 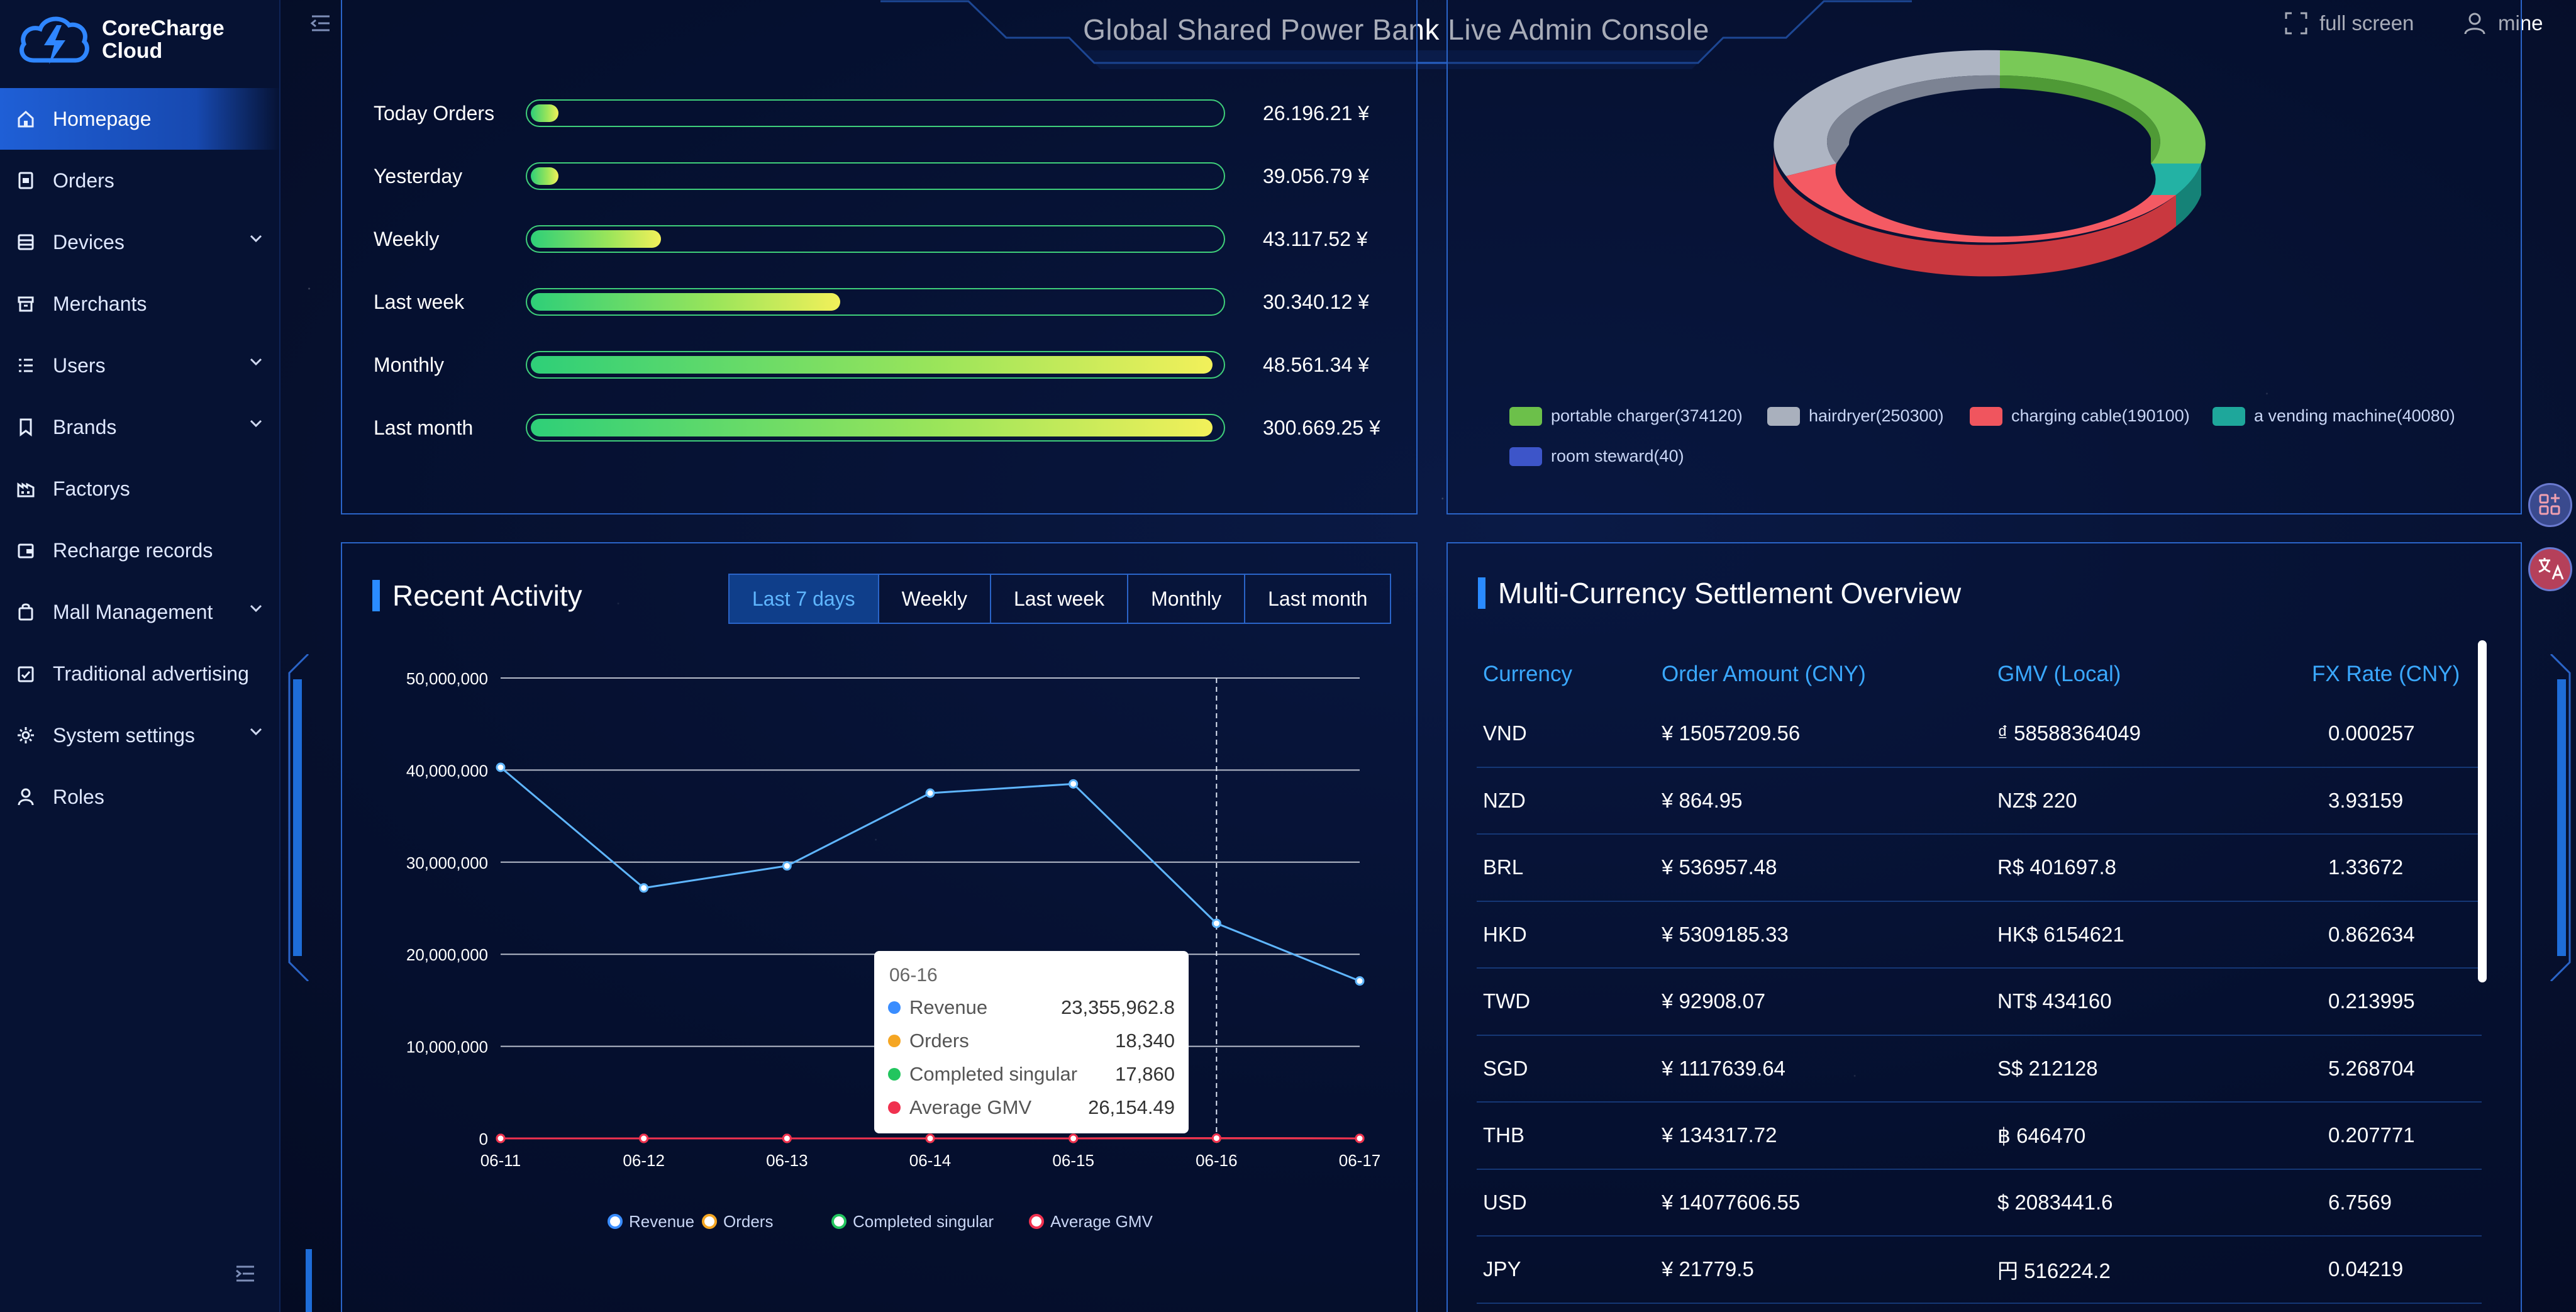 I want to click on table-cell: 0.862634, so click(x=2371, y=934).